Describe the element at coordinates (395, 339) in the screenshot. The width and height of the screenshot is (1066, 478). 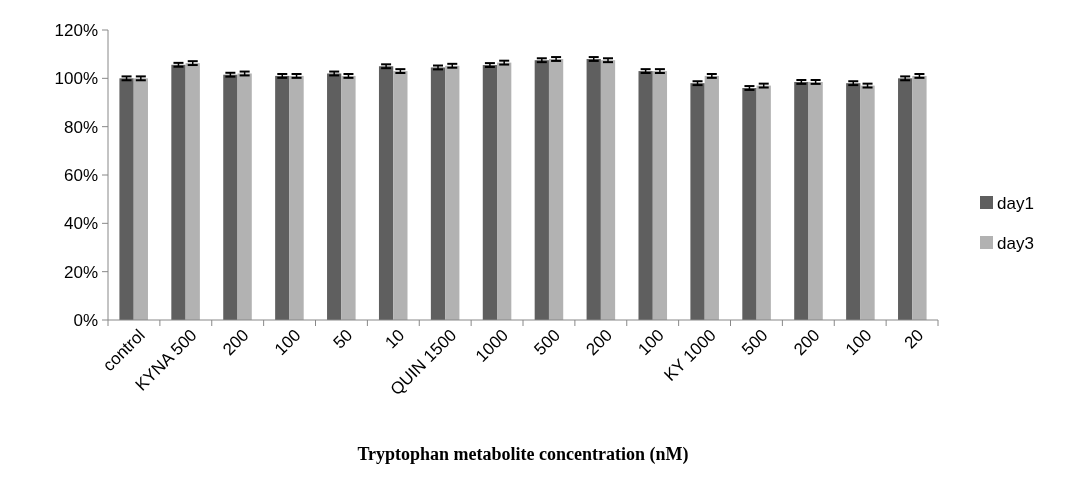
I see `x-tick-label: 10` at that location.